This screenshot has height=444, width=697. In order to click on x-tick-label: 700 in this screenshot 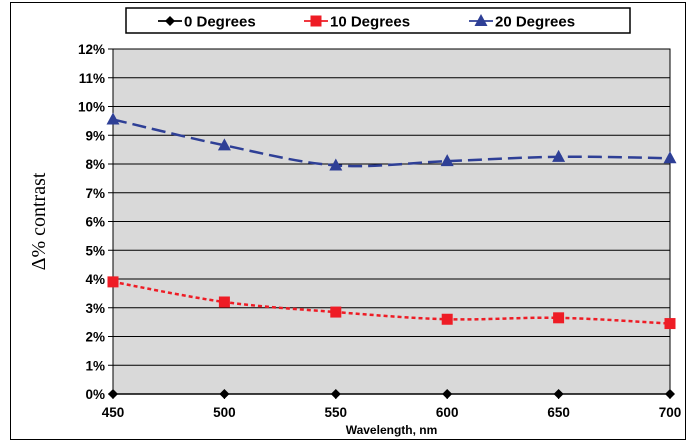, I will do `click(670, 412)`.